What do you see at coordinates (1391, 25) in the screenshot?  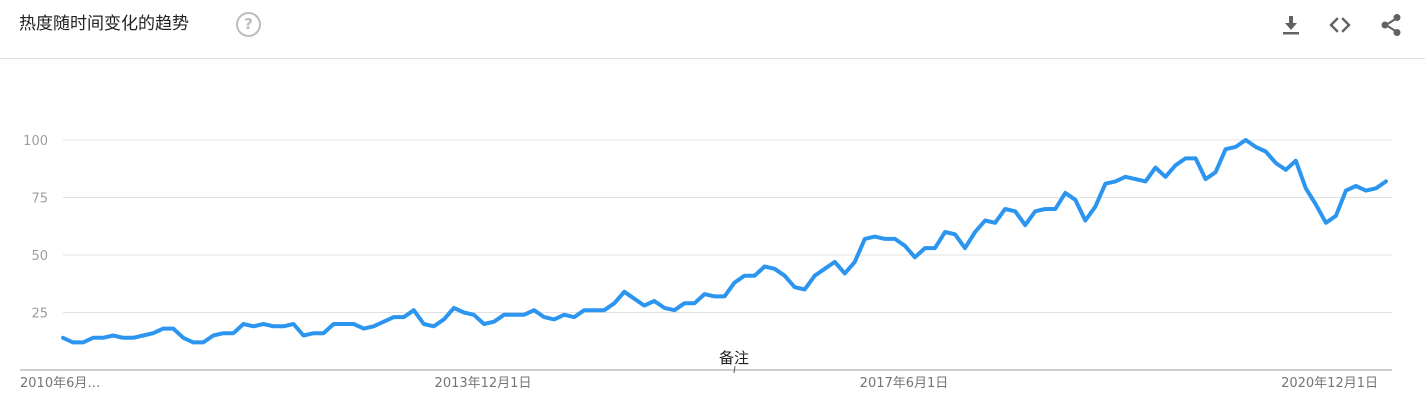 I see `share-icon` at bounding box center [1391, 25].